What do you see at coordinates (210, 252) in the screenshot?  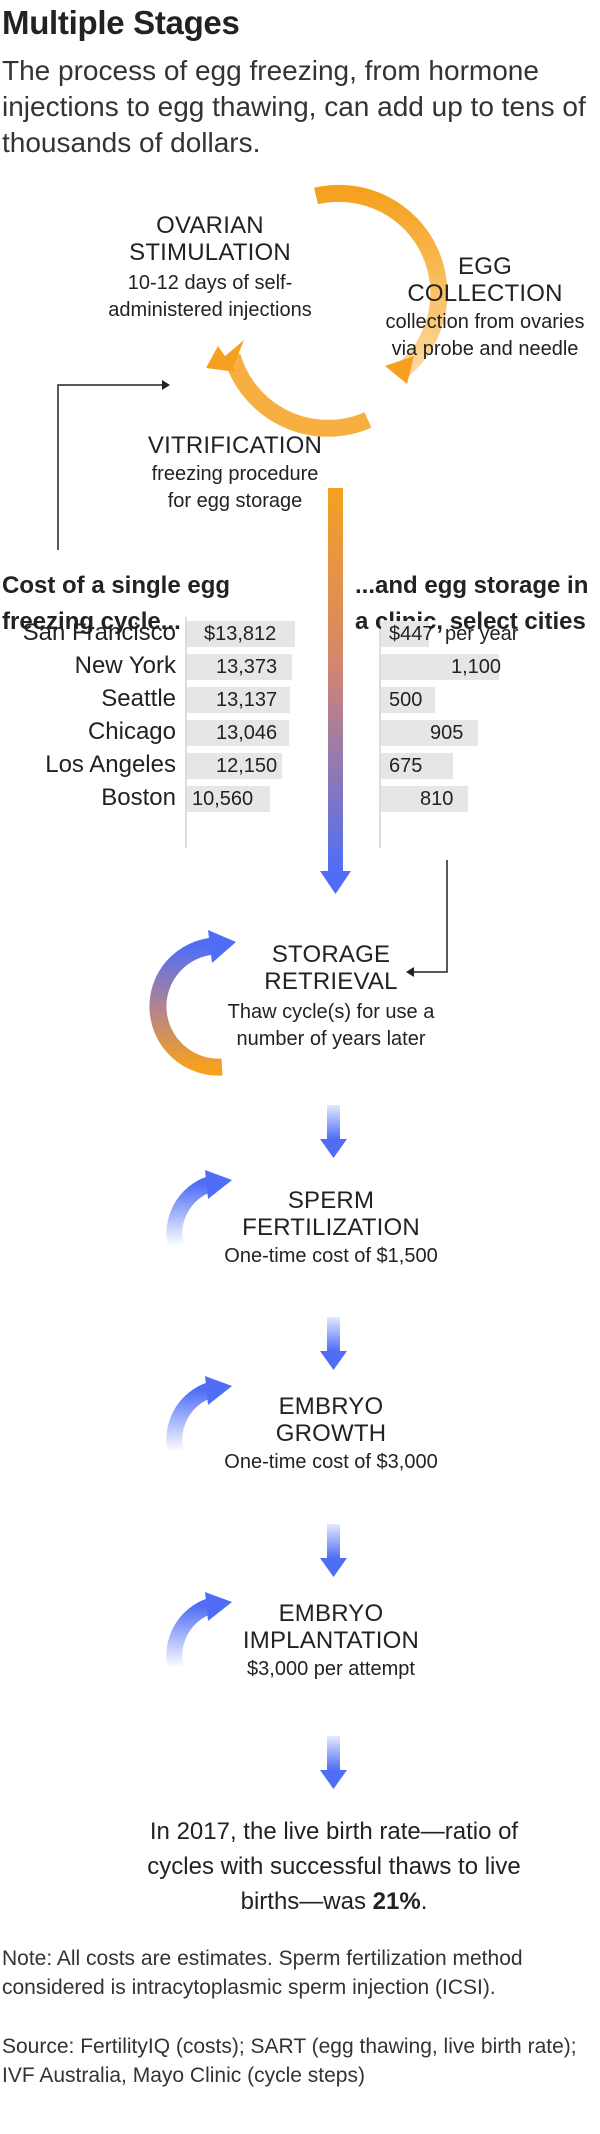 I see `stage-name: STIMULATION` at bounding box center [210, 252].